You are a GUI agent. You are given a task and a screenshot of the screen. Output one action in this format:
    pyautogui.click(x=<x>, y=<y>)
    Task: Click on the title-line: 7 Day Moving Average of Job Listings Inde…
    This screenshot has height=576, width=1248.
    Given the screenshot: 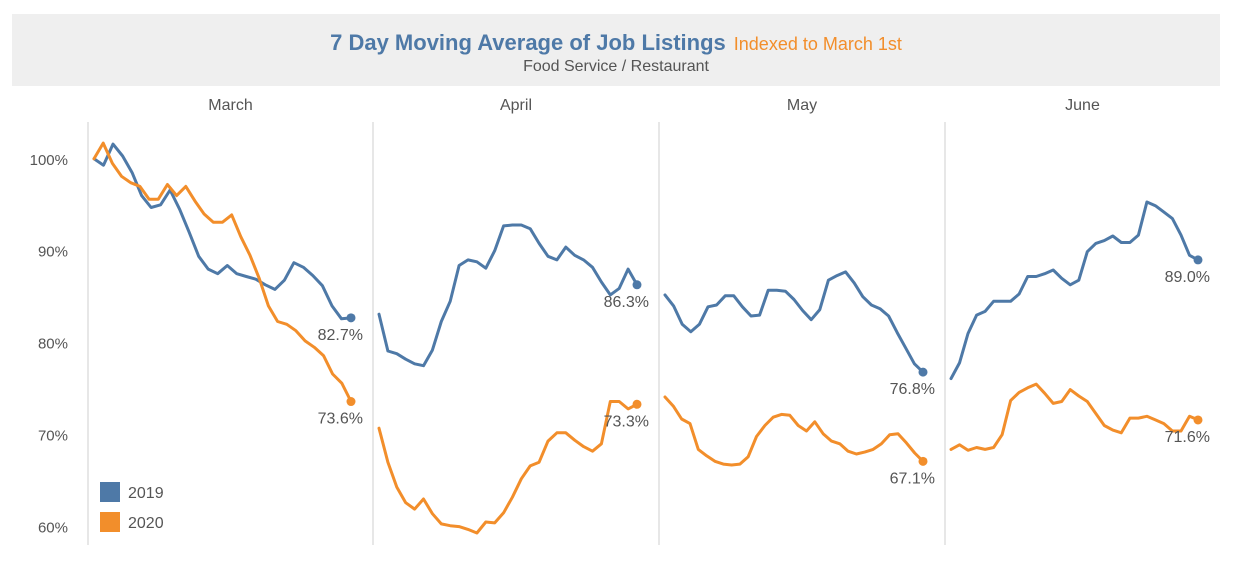 What is the action you would take?
    pyautogui.click(x=616, y=44)
    